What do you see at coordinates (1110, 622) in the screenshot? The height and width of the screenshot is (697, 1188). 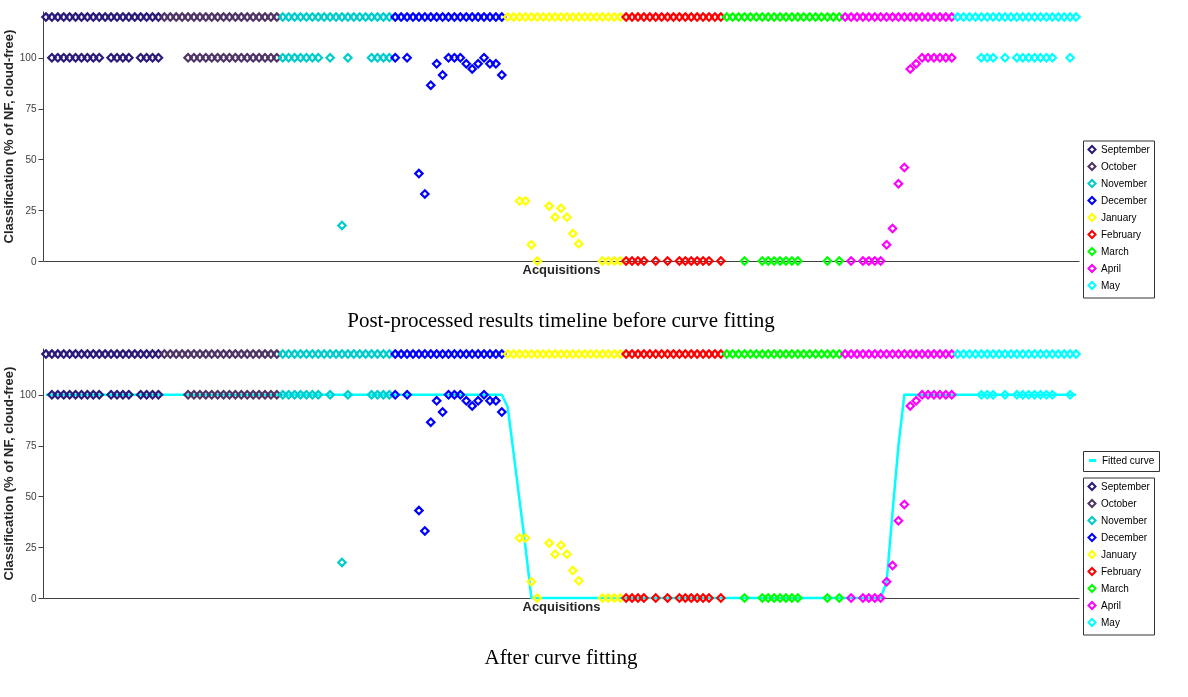 I see `legend-label: May` at bounding box center [1110, 622].